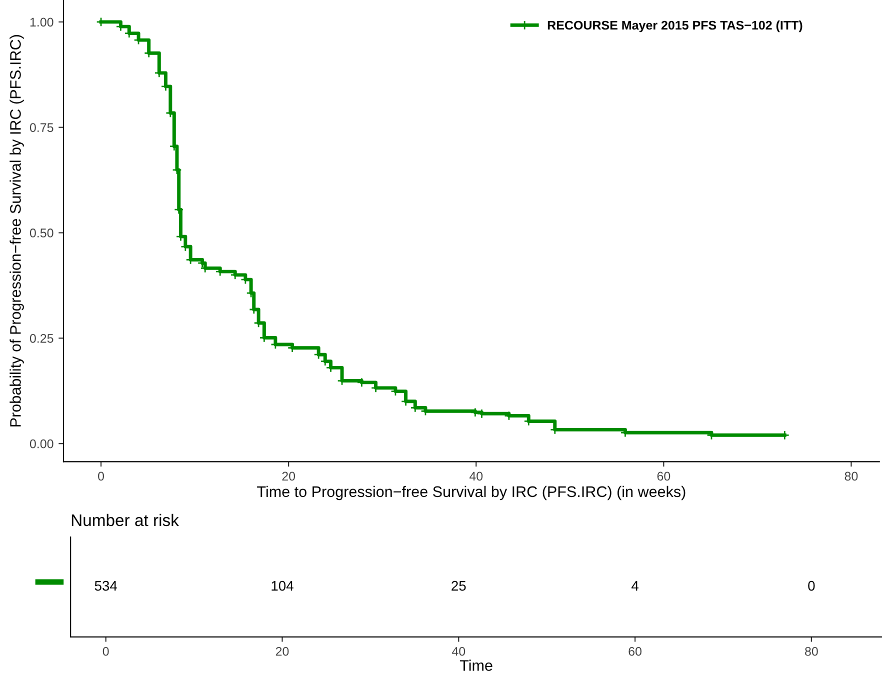  Describe the element at coordinates (42, 338) in the screenshot. I see `y-tick-label: 0.25` at that location.